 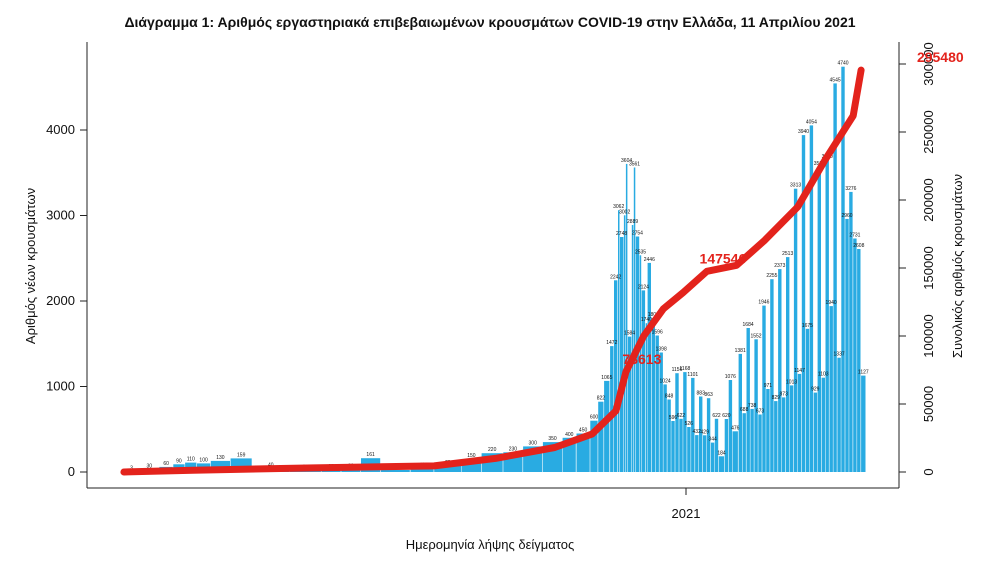 What do you see at coordinates (726, 416) in the screenshot?
I see `bar-value-label: 620` at bounding box center [726, 416].